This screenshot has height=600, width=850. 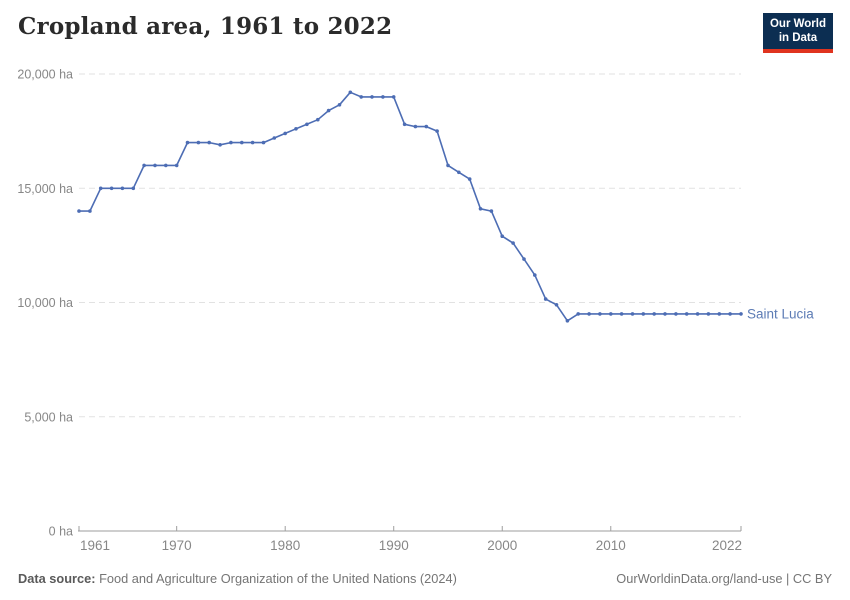 What do you see at coordinates (48, 417) in the screenshot?
I see `y-axis-label: 5,000 ha` at bounding box center [48, 417].